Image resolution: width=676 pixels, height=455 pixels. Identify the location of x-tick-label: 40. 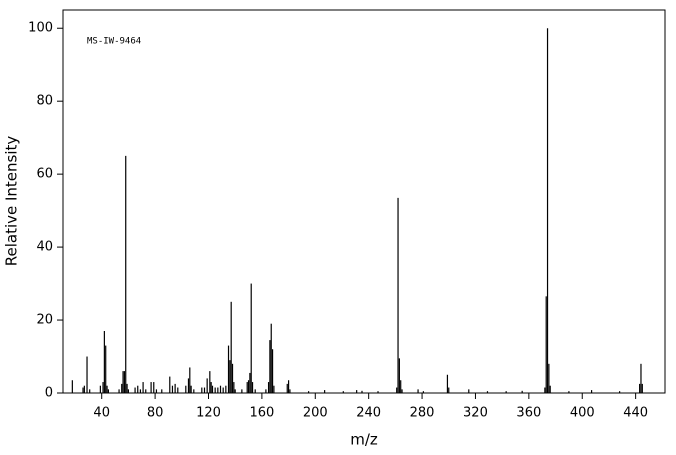
(101, 413).